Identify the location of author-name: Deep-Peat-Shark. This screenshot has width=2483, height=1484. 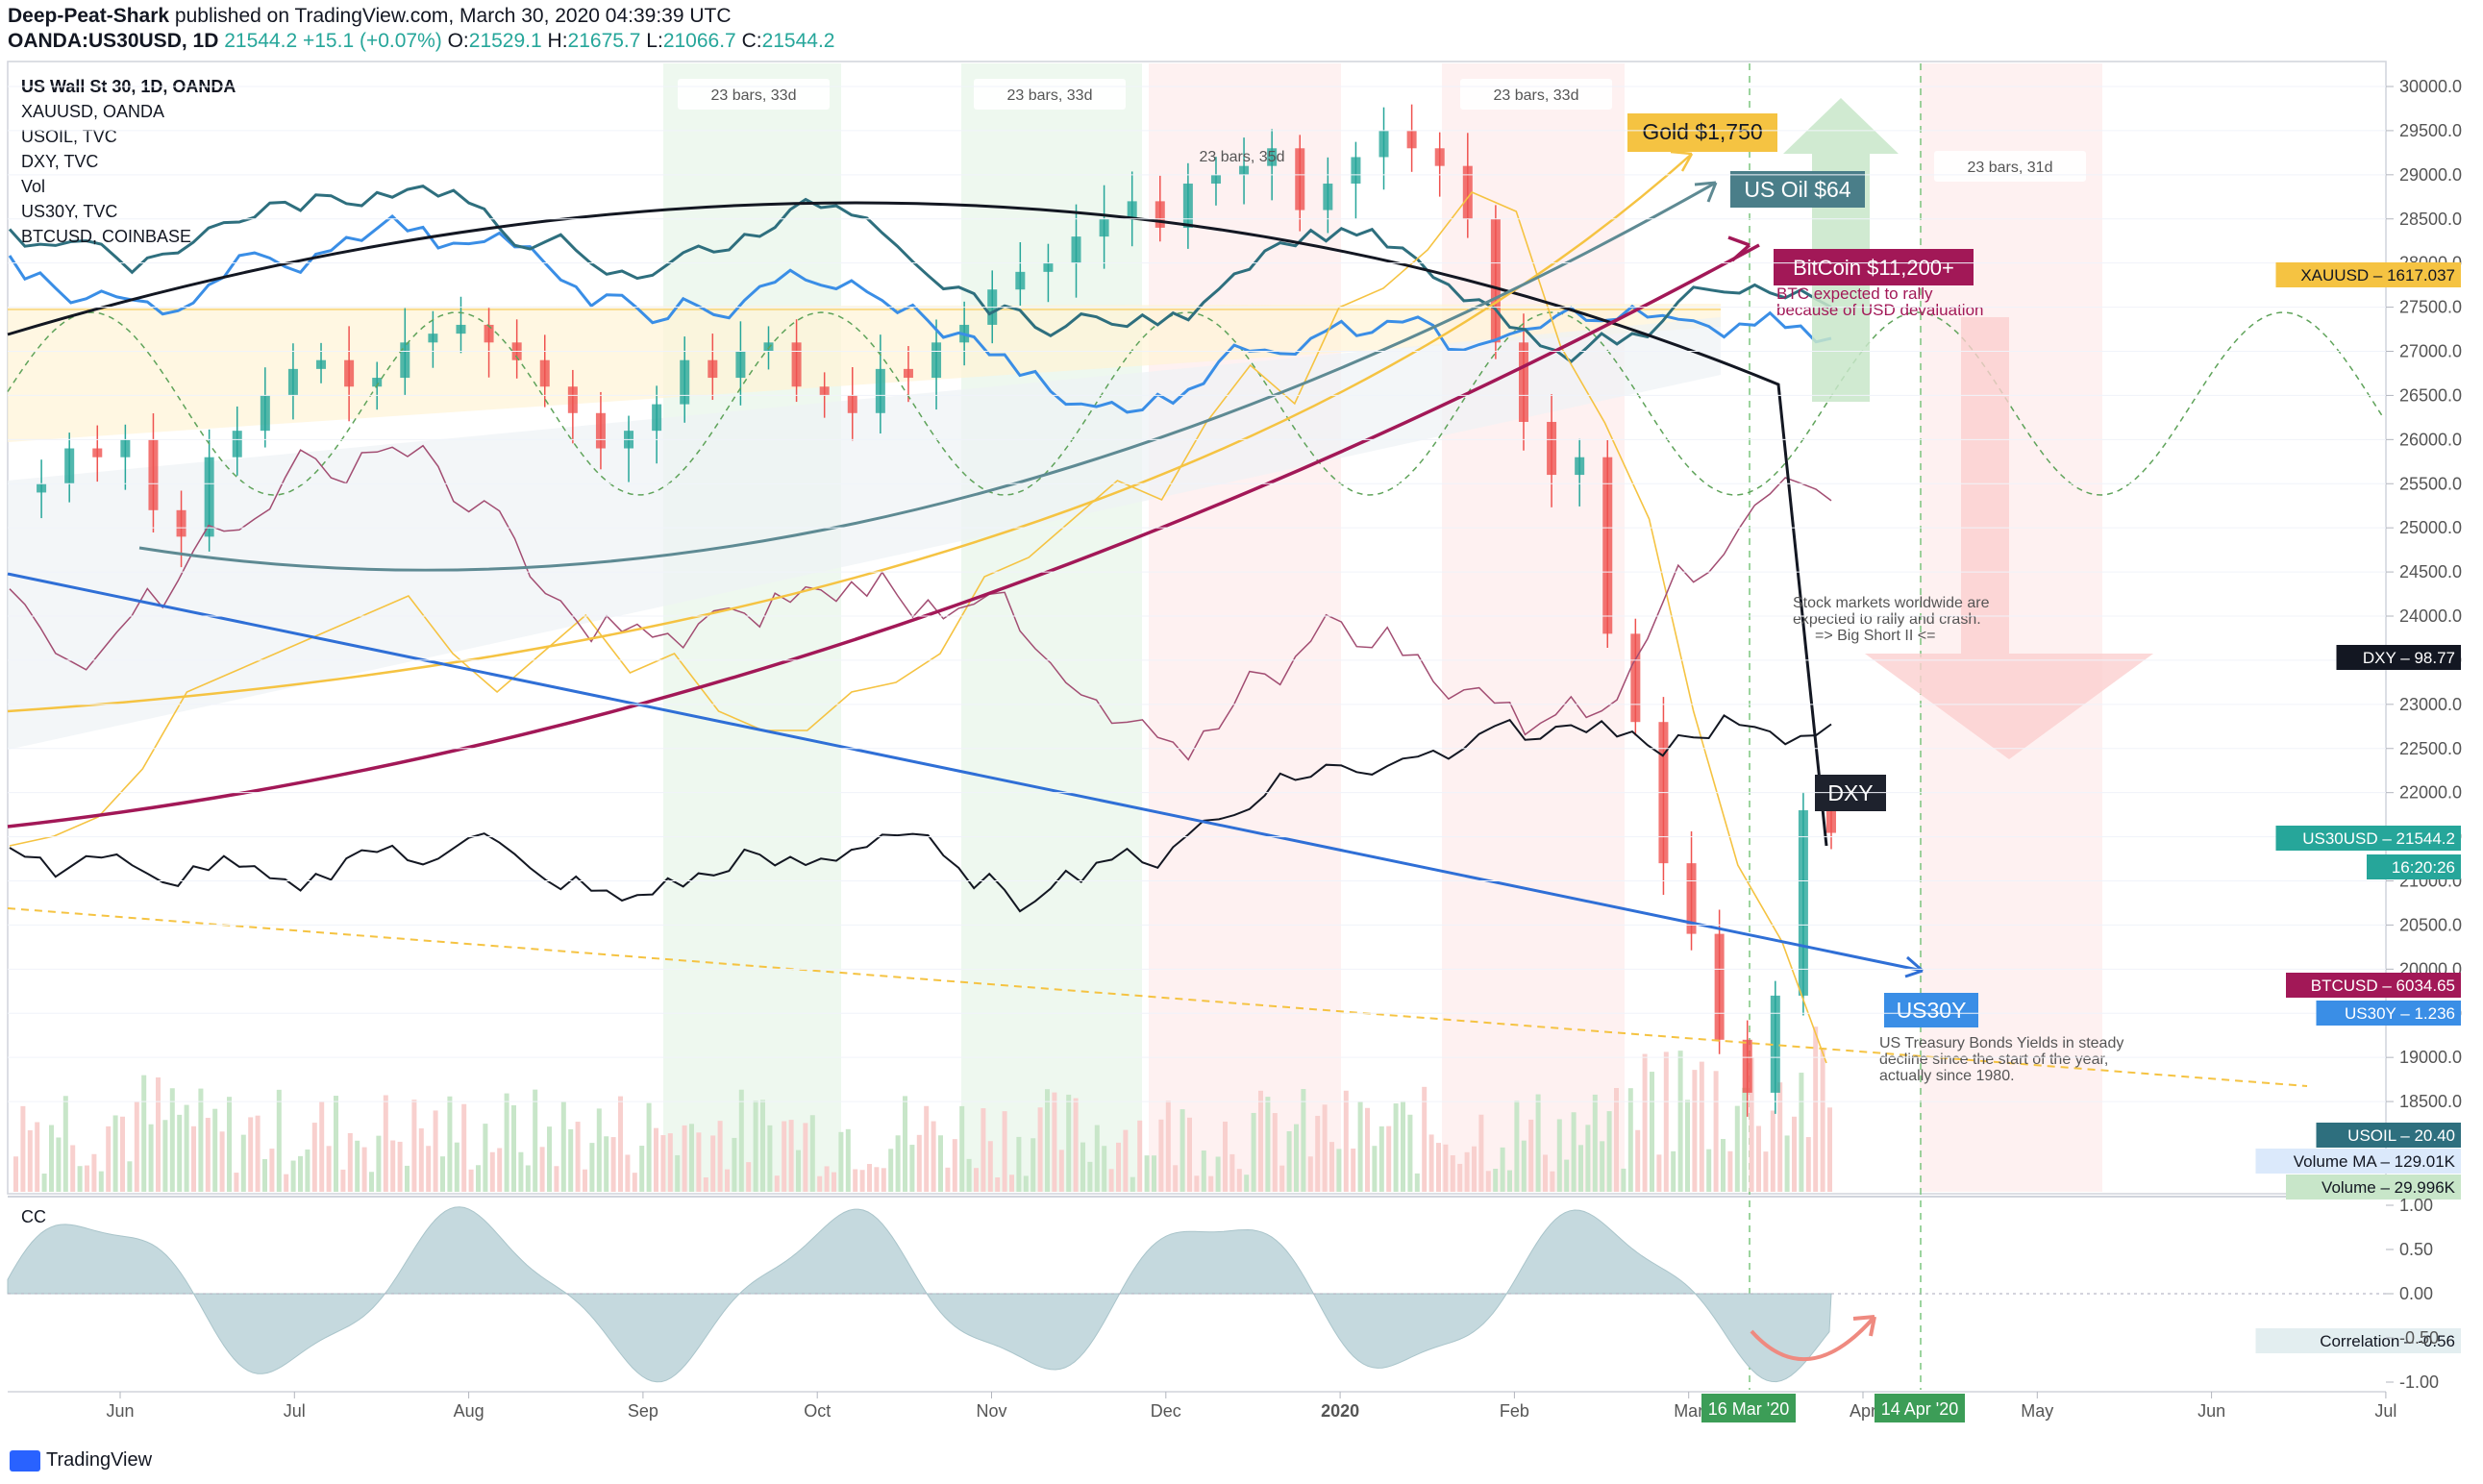
(89, 16).